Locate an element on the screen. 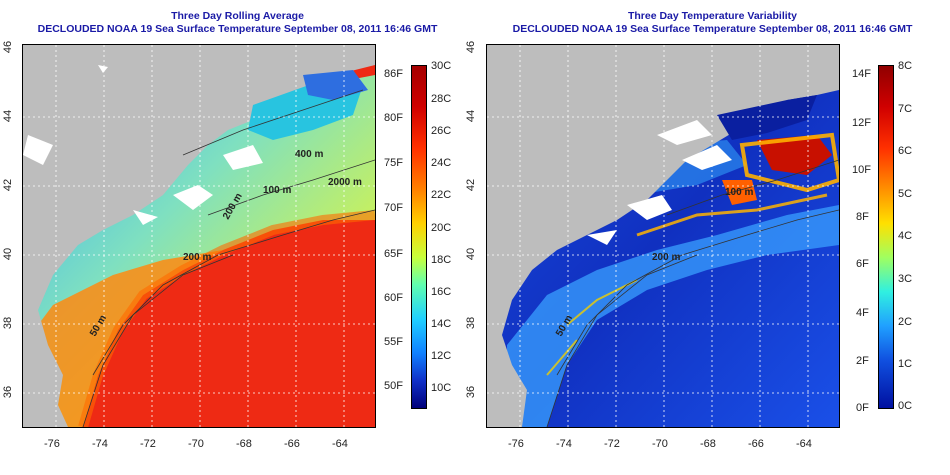 This screenshot has width=950, height=475. lon-tick-70-left: -70 is located at coordinates (196, 444).